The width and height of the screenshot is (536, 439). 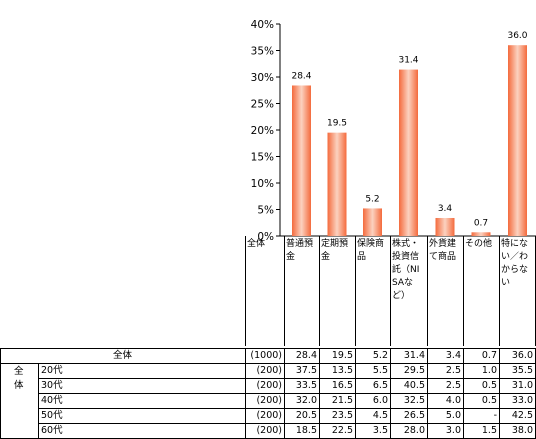 I want to click on y-tick-label: 20%, so click(x=262, y=131).